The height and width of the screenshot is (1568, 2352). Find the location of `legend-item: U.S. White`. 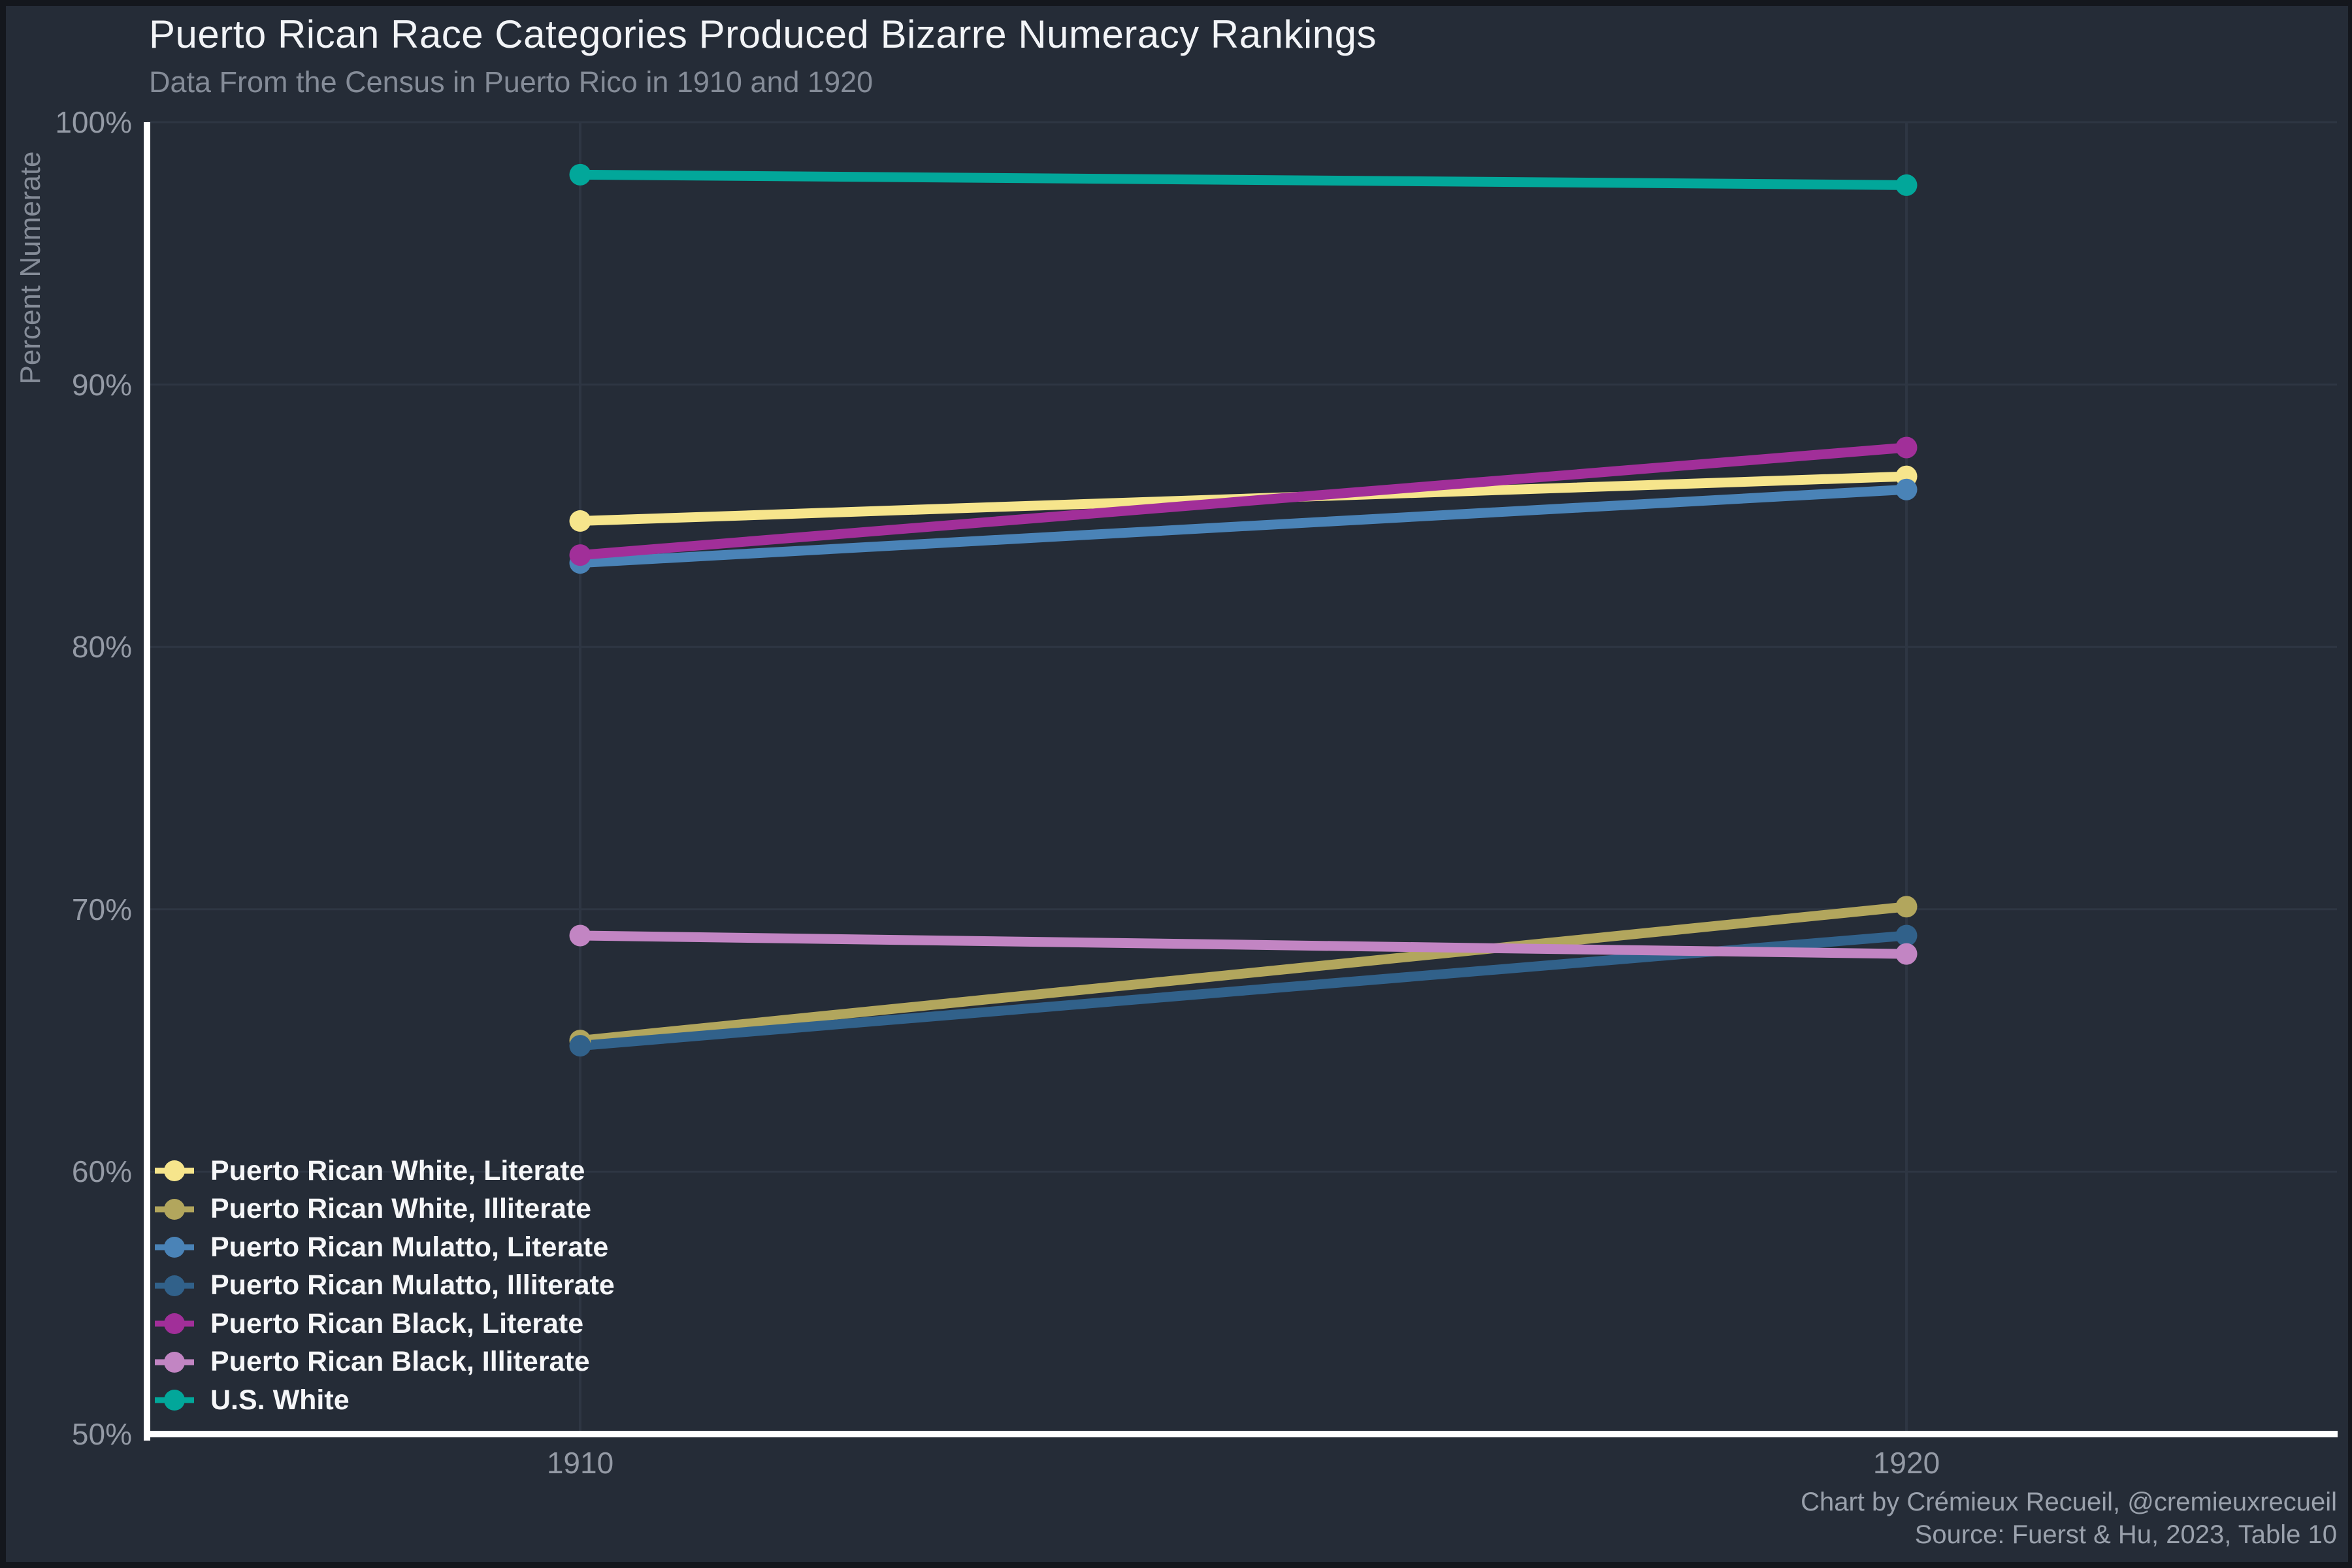

legend-item: U.S. White is located at coordinates (382, 1400).